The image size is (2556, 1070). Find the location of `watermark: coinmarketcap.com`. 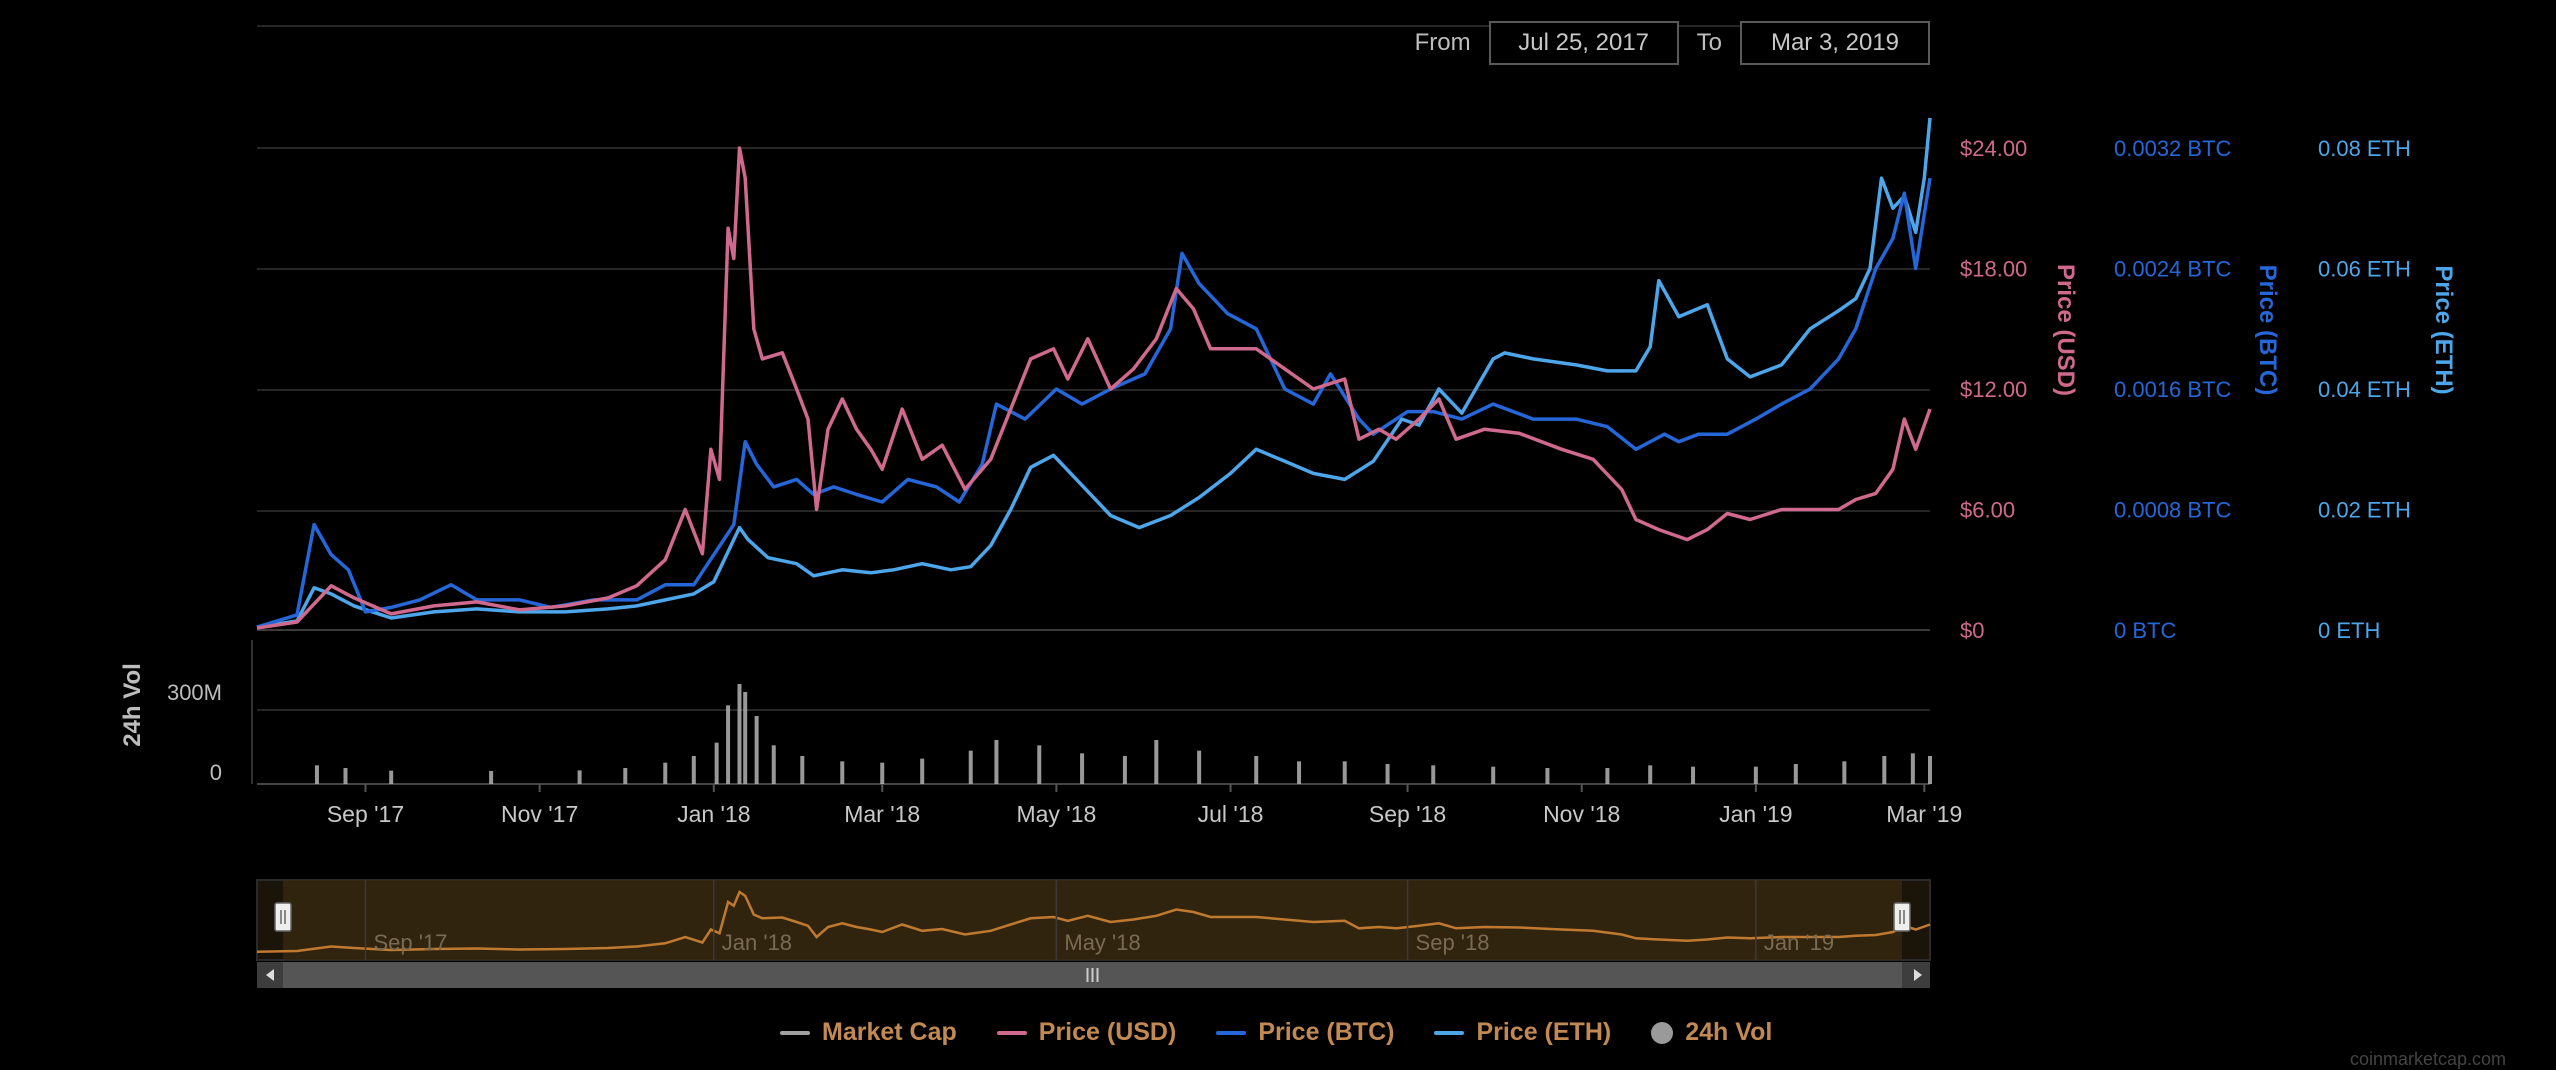

watermark: coinmarketcap.com is located at coordinates (2427, 1059).